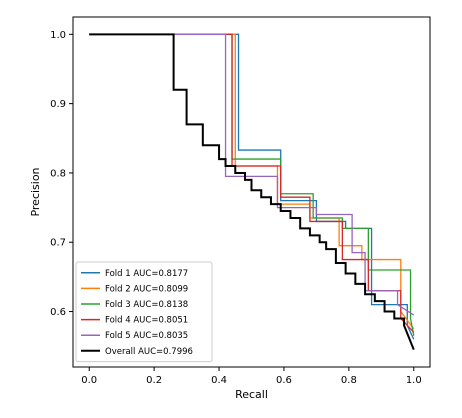  I want to click on legend-box, so click(144, 312).